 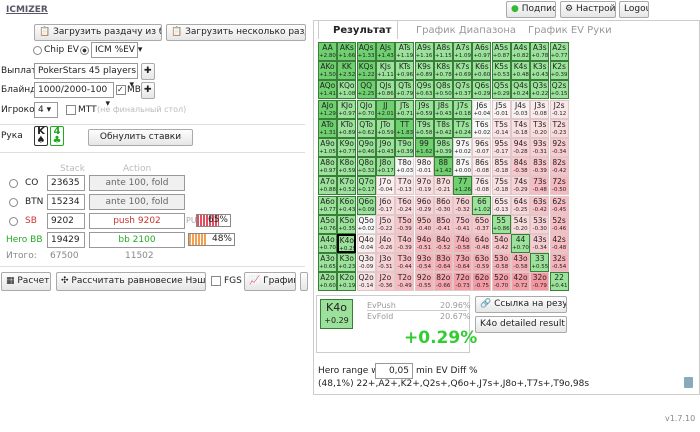 What do you see at coordinates (327, 243) in the screenshot?
I see `hand-cell: A4o +0.70` at bounding box center [327, 243].